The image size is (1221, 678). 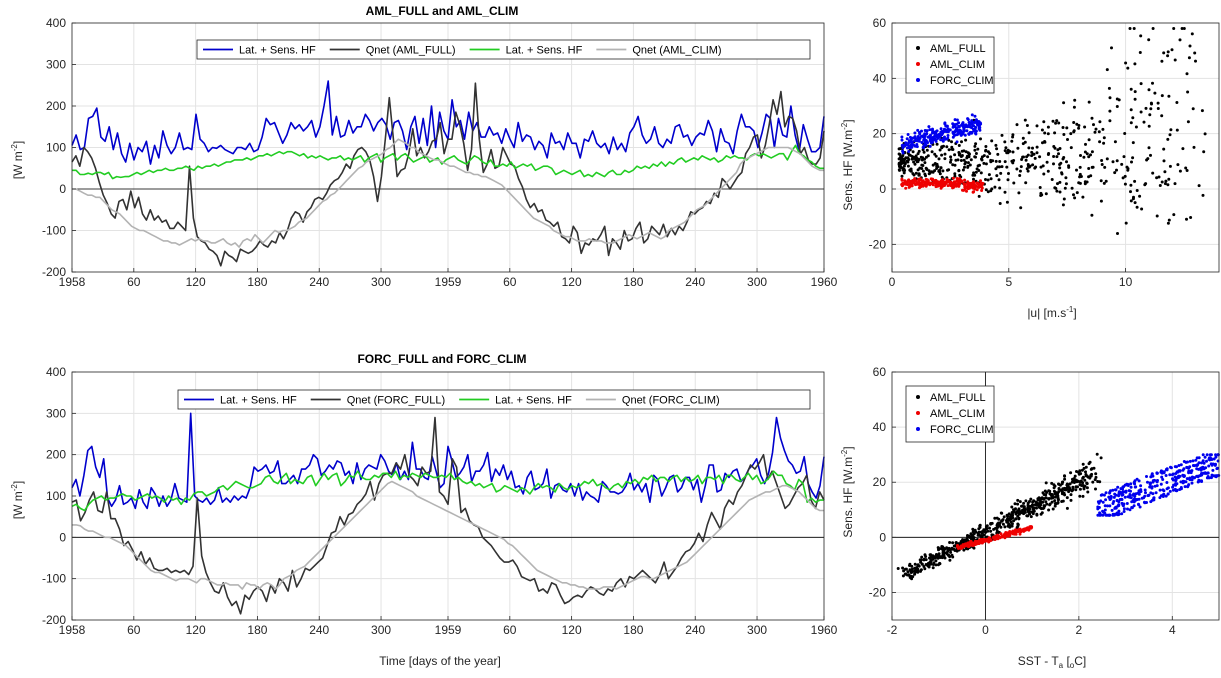 I want to click on chart-title: FORC_FULL and FORC_CLIM, so click(x=441, y=359).